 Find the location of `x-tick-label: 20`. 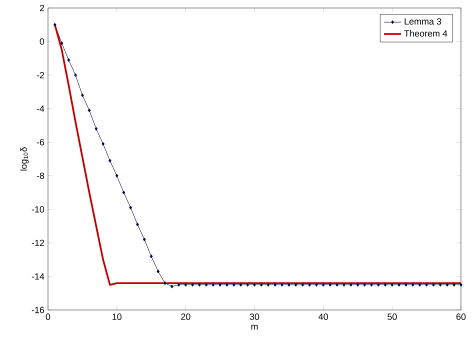

x-tick-label: 20 is located at coordinates (185, 317).